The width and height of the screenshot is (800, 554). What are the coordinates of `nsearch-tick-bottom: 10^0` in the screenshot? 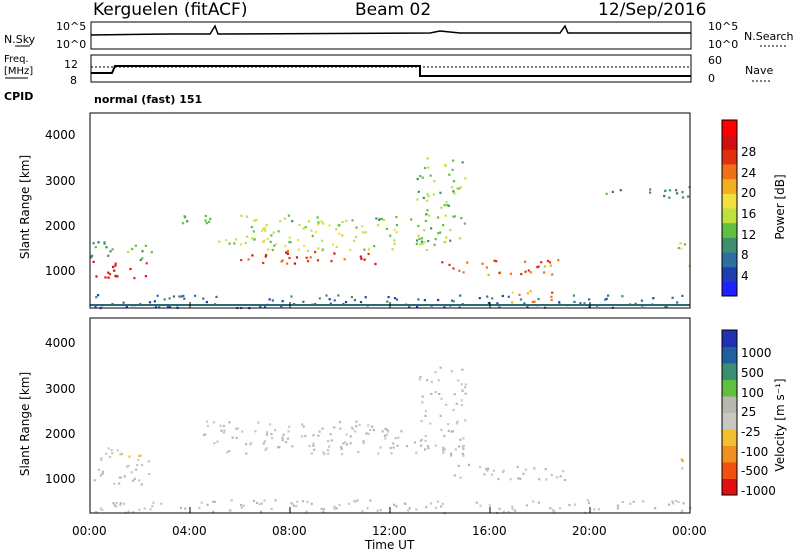 It's located at (723, 44).